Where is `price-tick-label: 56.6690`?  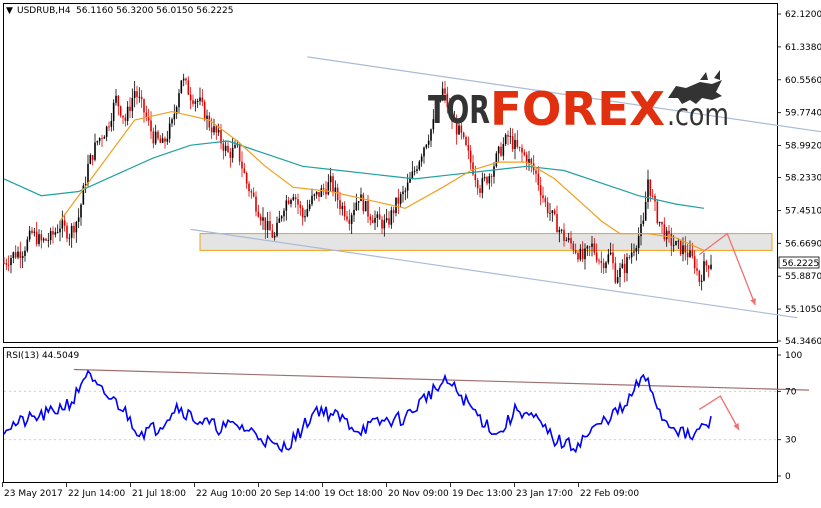 price-tick-label: 56.6690 is located at coordinates (803, 244).